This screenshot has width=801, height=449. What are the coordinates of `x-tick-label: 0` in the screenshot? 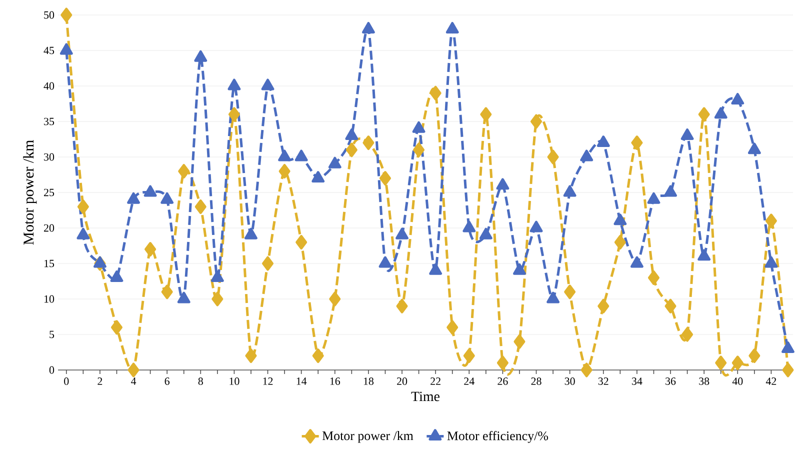 It's located at (66, 381).